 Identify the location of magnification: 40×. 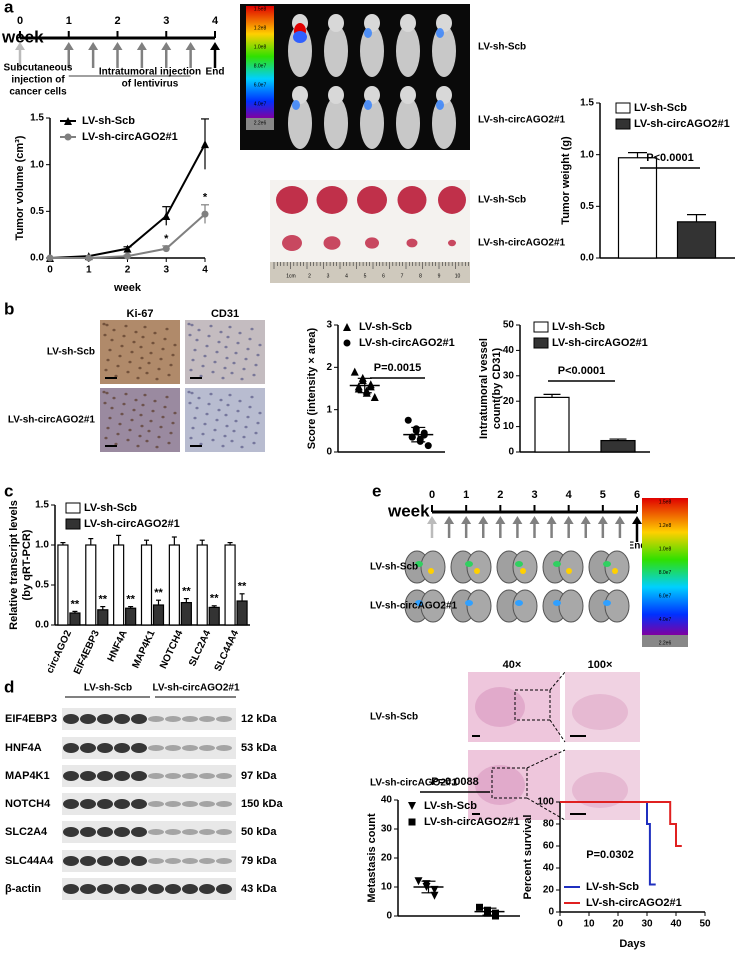
(512, 665).